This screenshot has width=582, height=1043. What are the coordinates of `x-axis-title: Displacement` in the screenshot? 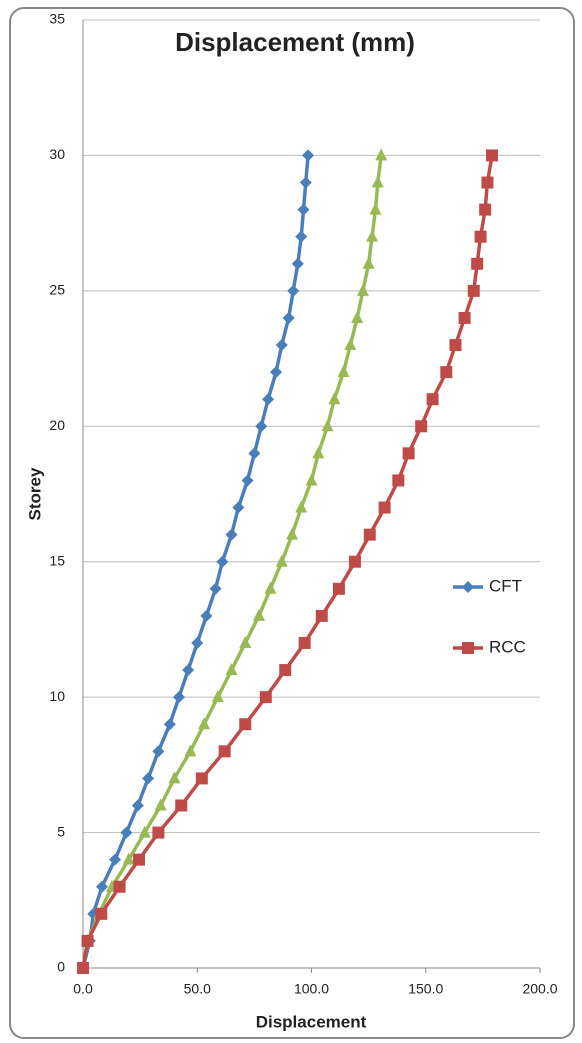 It's located at (311, 1021).